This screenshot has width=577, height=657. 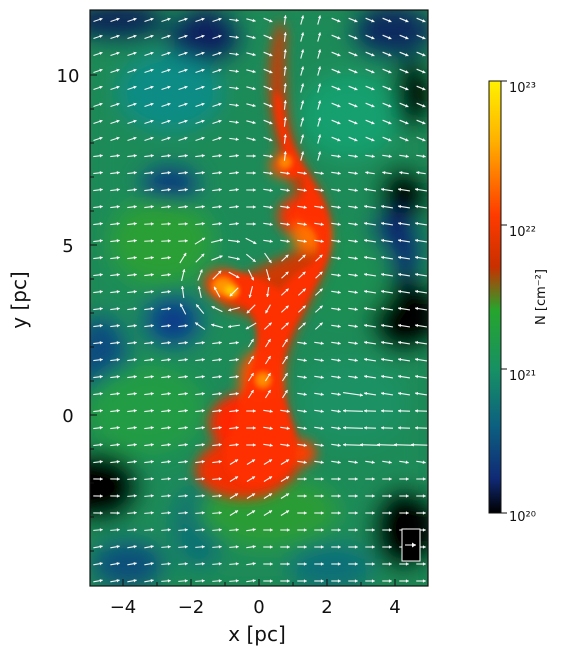 I want to click on x-tick-label: 0, so click(x=258, y=607).